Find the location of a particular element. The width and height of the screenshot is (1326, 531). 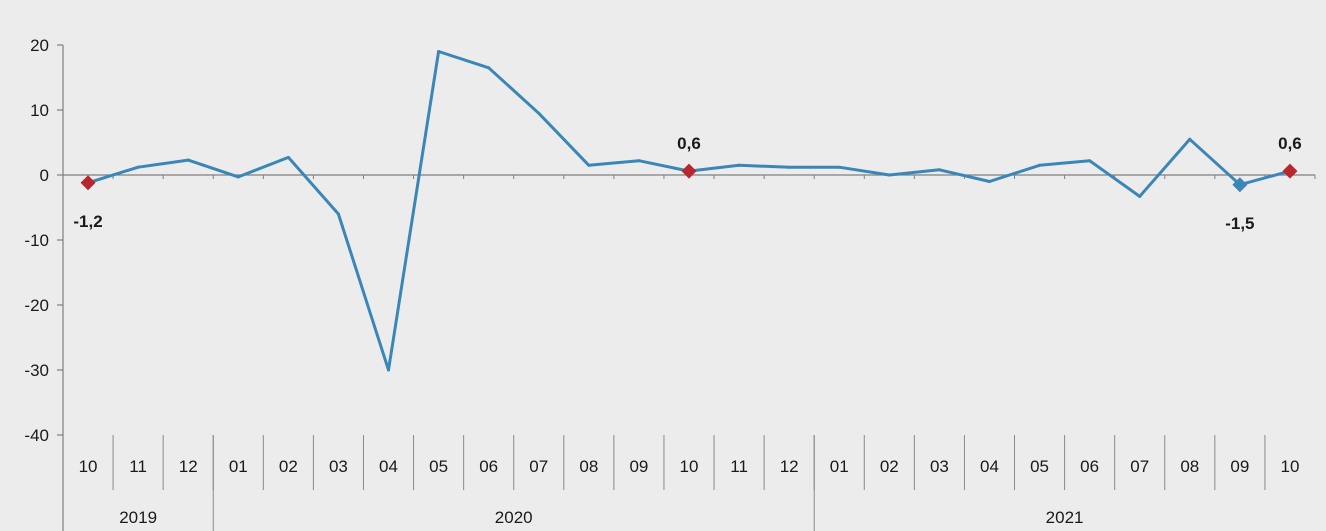

y-tick-label: 20 is located at coordinates (39, 45).